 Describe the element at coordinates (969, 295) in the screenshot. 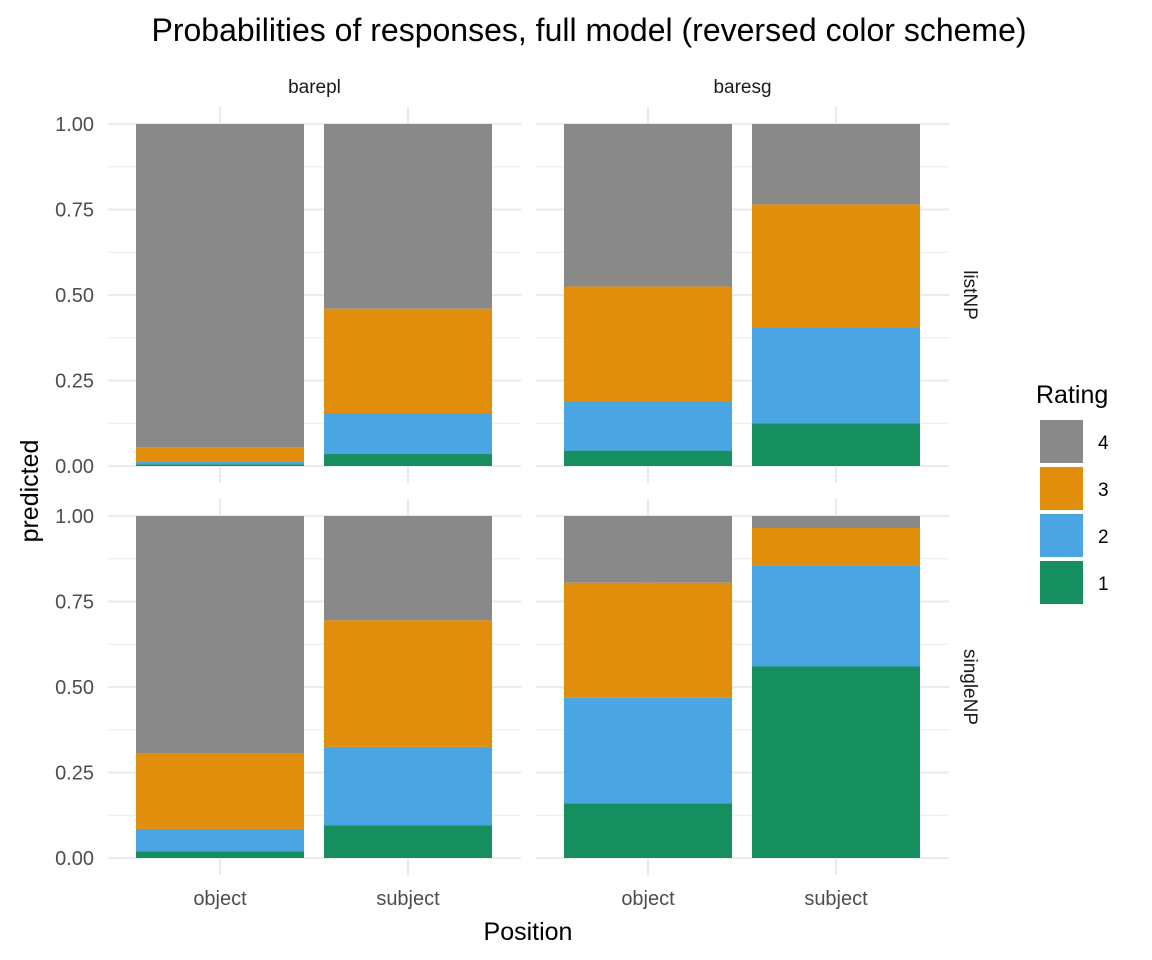

I see `facet-row-label: listNP` at that location.